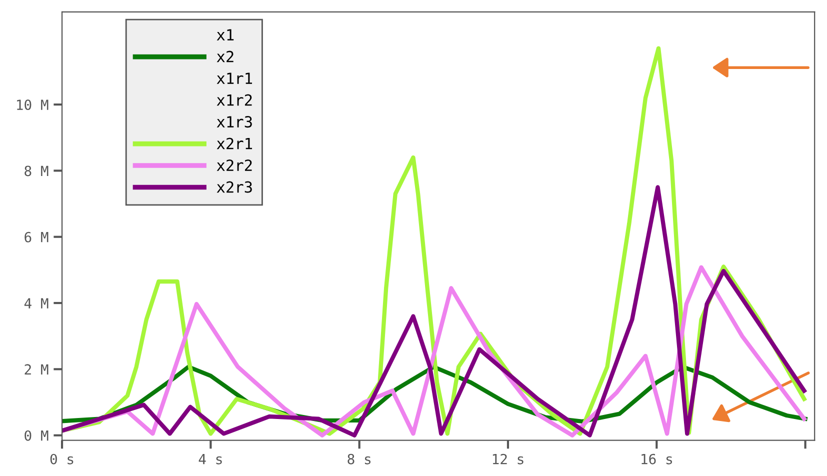 The image size is (827, 476). Describe the element at coordinates (225, 34) in the screenshot. I see `text: x1` at that location.